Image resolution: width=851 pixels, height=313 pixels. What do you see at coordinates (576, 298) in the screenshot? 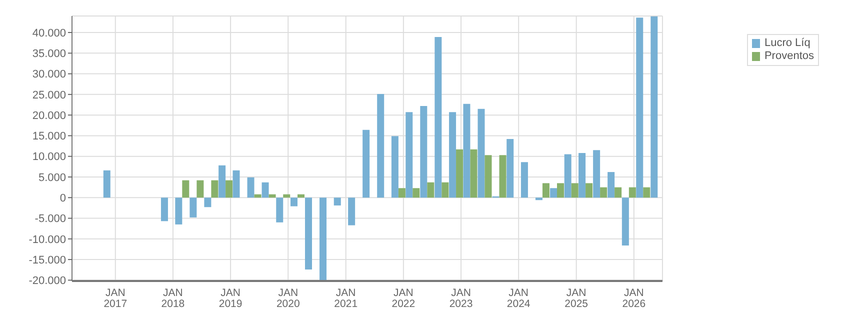
I see `x-tick-label: JAN 2025` at bounding box center [576, 298].